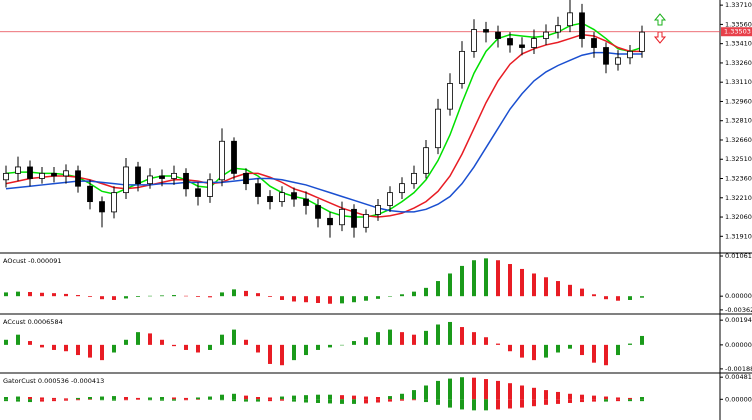 This screenshot has height=420, width=752. I want to click on y-tick-label: 0.000000, so click(738, 399).